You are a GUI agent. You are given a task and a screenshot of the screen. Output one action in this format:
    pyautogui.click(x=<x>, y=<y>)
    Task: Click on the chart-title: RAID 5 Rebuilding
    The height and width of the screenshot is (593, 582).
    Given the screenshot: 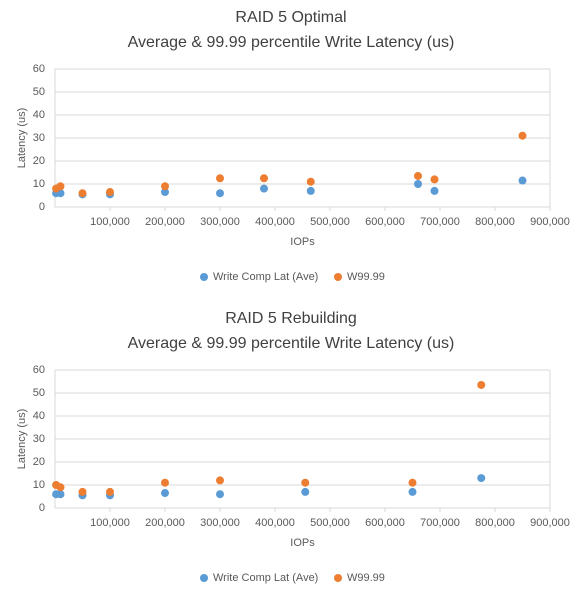 What is the action you would take?
    pyautogui.click(x=291, y=318)
    